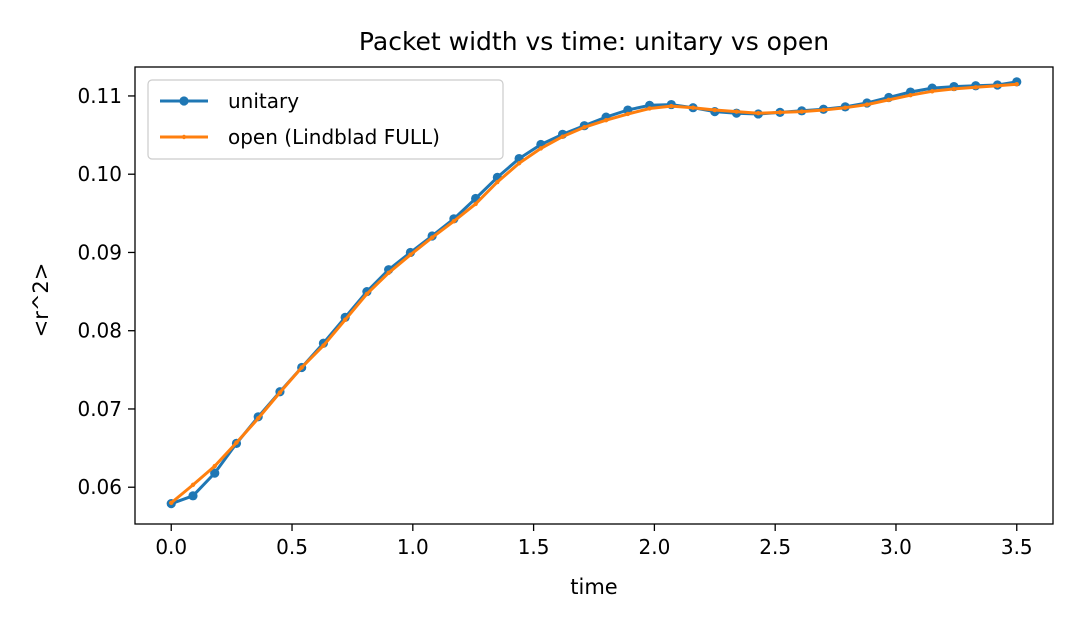  Describe the element at coordinates (263, 101) in the screenshot. I see `legend-entry-label: unitary` at that location.